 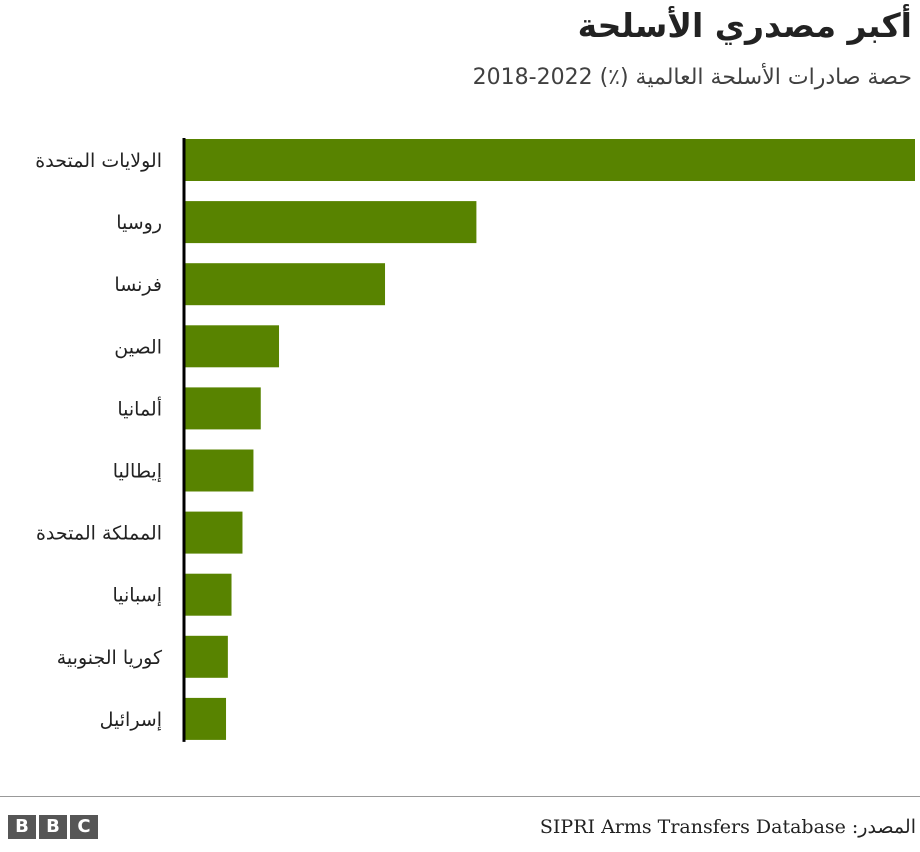 I want to click on source-text: SIPRI Arms Transfers Database, so click(x=692, y=827).